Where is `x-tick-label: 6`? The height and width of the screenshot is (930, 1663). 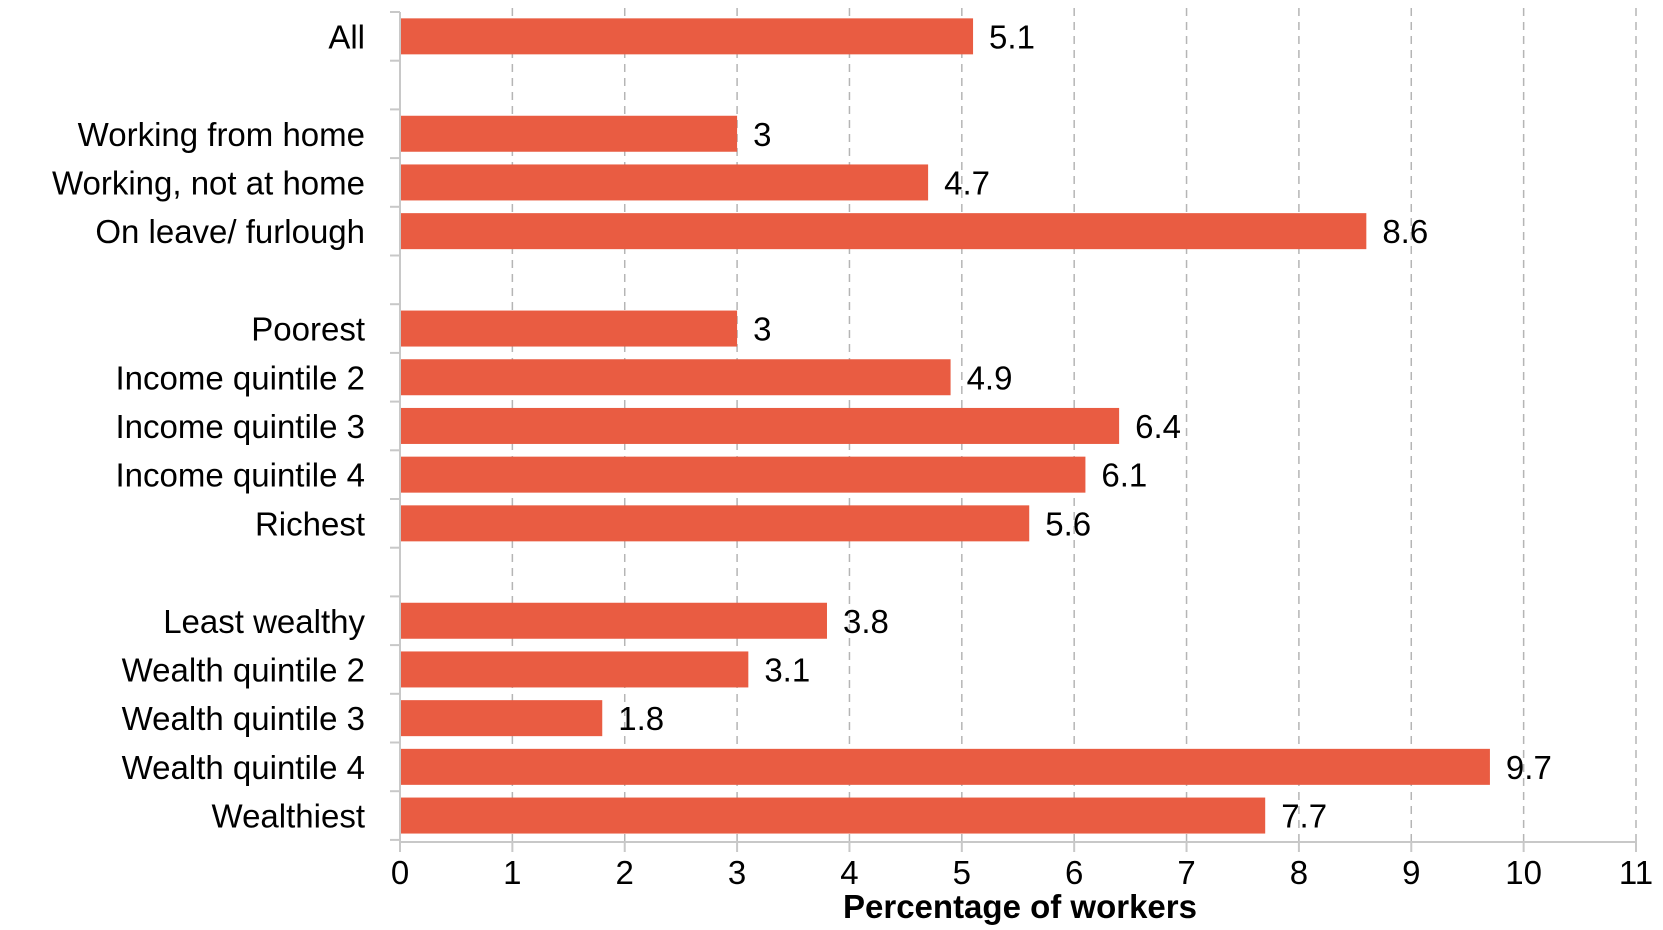 x-tick-label: 6 is located at coordinates (1074, 872).